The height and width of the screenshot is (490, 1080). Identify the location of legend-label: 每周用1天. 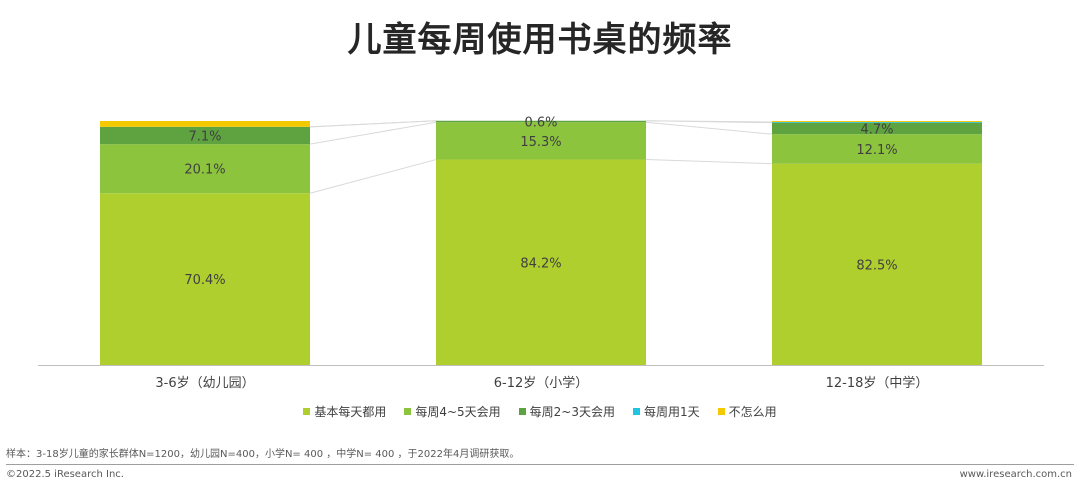
(672, 412).